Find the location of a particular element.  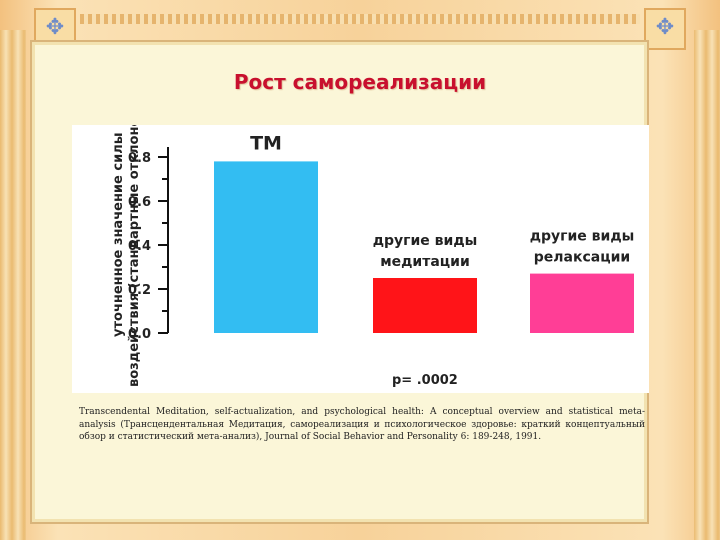

bar-label-3: релаксации is located at coordinates (582, 258).